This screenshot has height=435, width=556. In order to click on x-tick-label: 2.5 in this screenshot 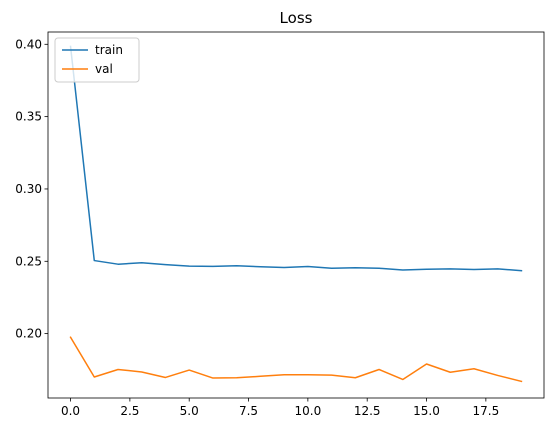, I will do `click(129, 411)`.